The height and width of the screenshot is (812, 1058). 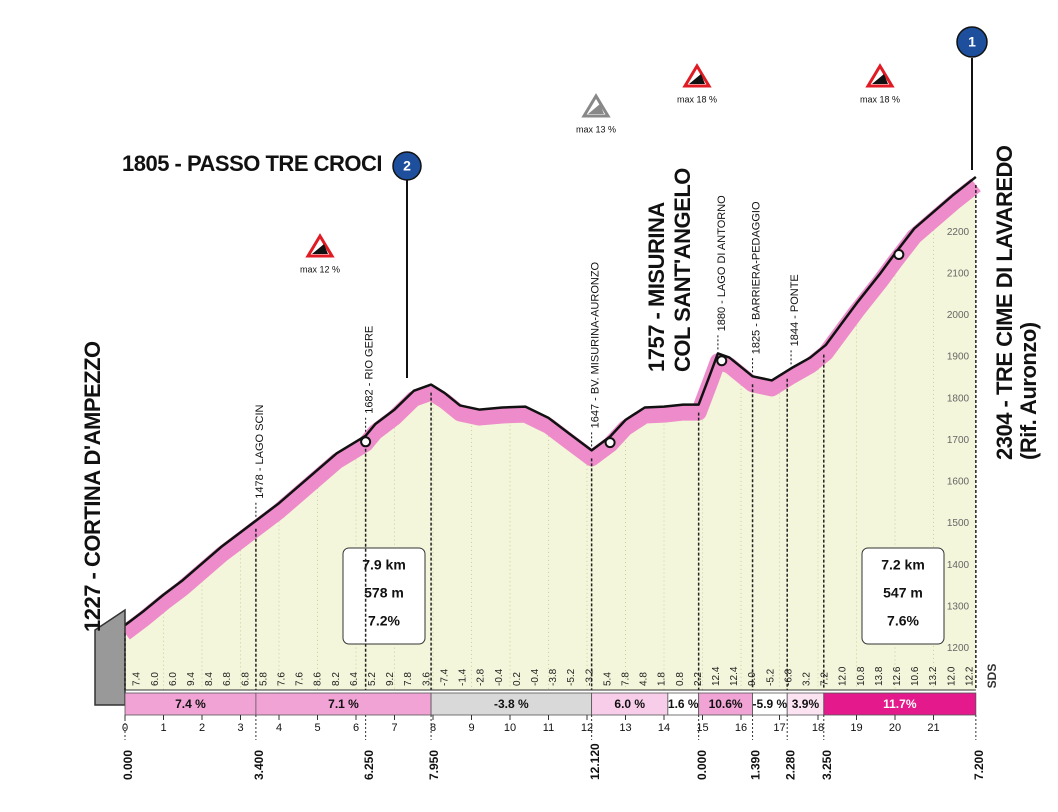 What do you see at coordinates (770, 704) in the screenshot?
I see `segment-label: -5.9 %` at bounding box center [770, 704].